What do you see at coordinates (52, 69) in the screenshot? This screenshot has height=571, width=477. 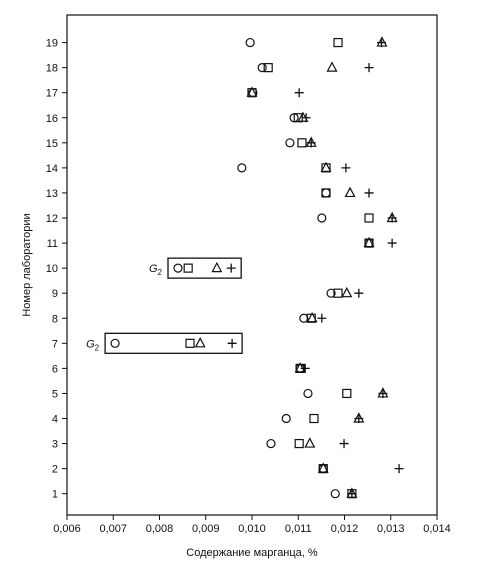 I see `y-tick-label: 18` at bounding box center [52, 69].